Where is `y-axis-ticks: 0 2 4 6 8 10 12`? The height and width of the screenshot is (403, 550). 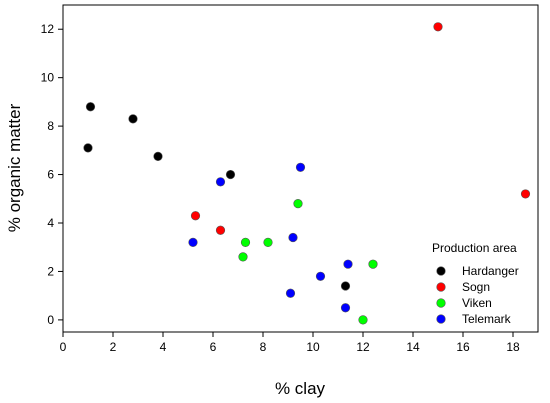
y-axis-ticks: 0 2 4 6 8 10 12 is located at coordinates (52, 174).